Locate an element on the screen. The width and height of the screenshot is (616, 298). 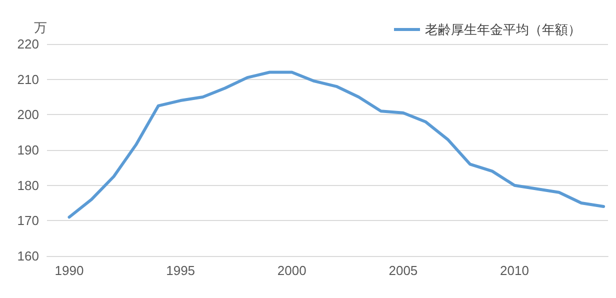
x-tick-label: 2000 is located at coordinates (291, 270).